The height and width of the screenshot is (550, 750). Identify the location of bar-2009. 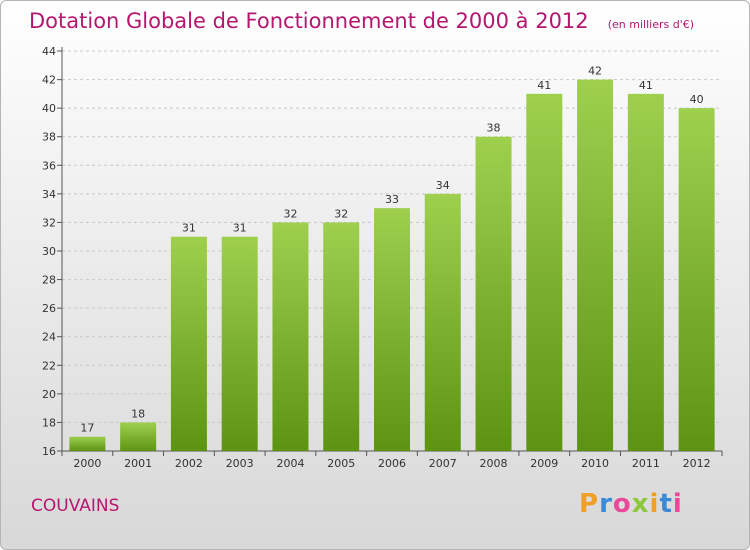
(544, 272).